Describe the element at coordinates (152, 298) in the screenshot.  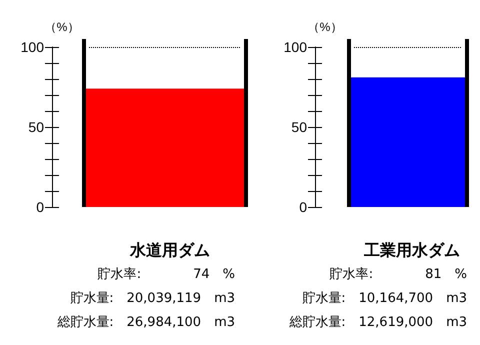
I see `text: 貯水量: 20,039,119 m3` at that location.